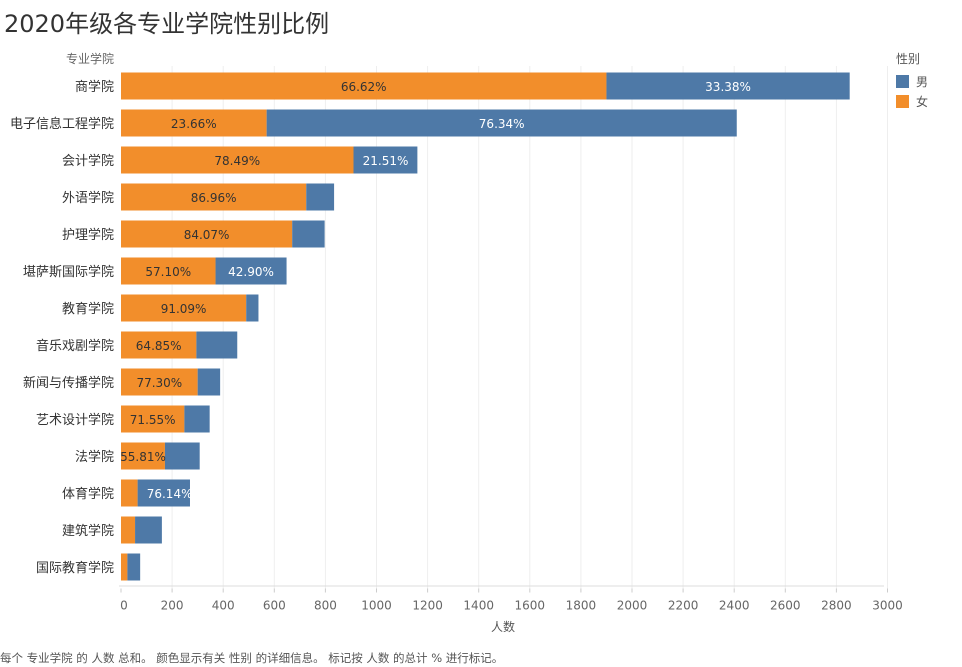  I want to click on row-header: 专业学院, so click(90, 58).